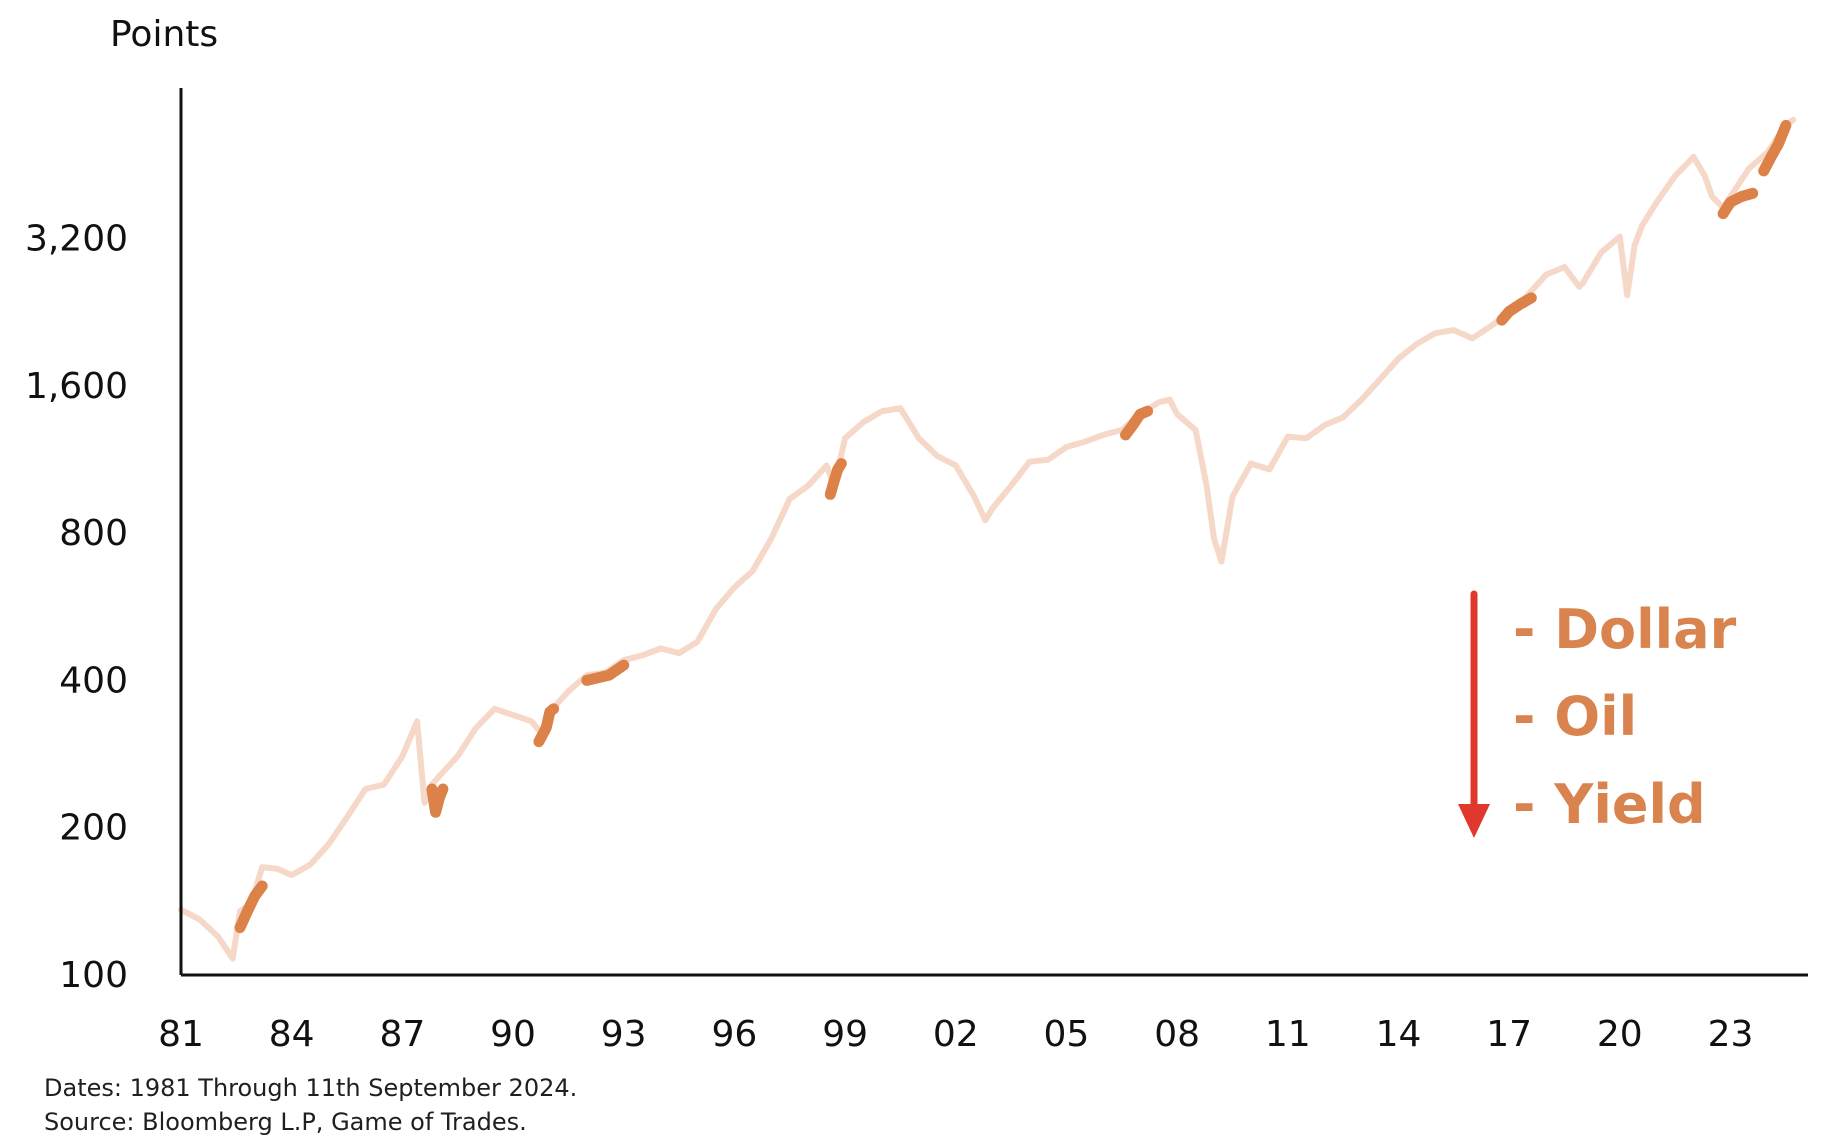  What do you see at coordinates (1620, 1034) in the screenshot?
I see `x-tick-label-13: 20` at bounding box center [1620, 1034].